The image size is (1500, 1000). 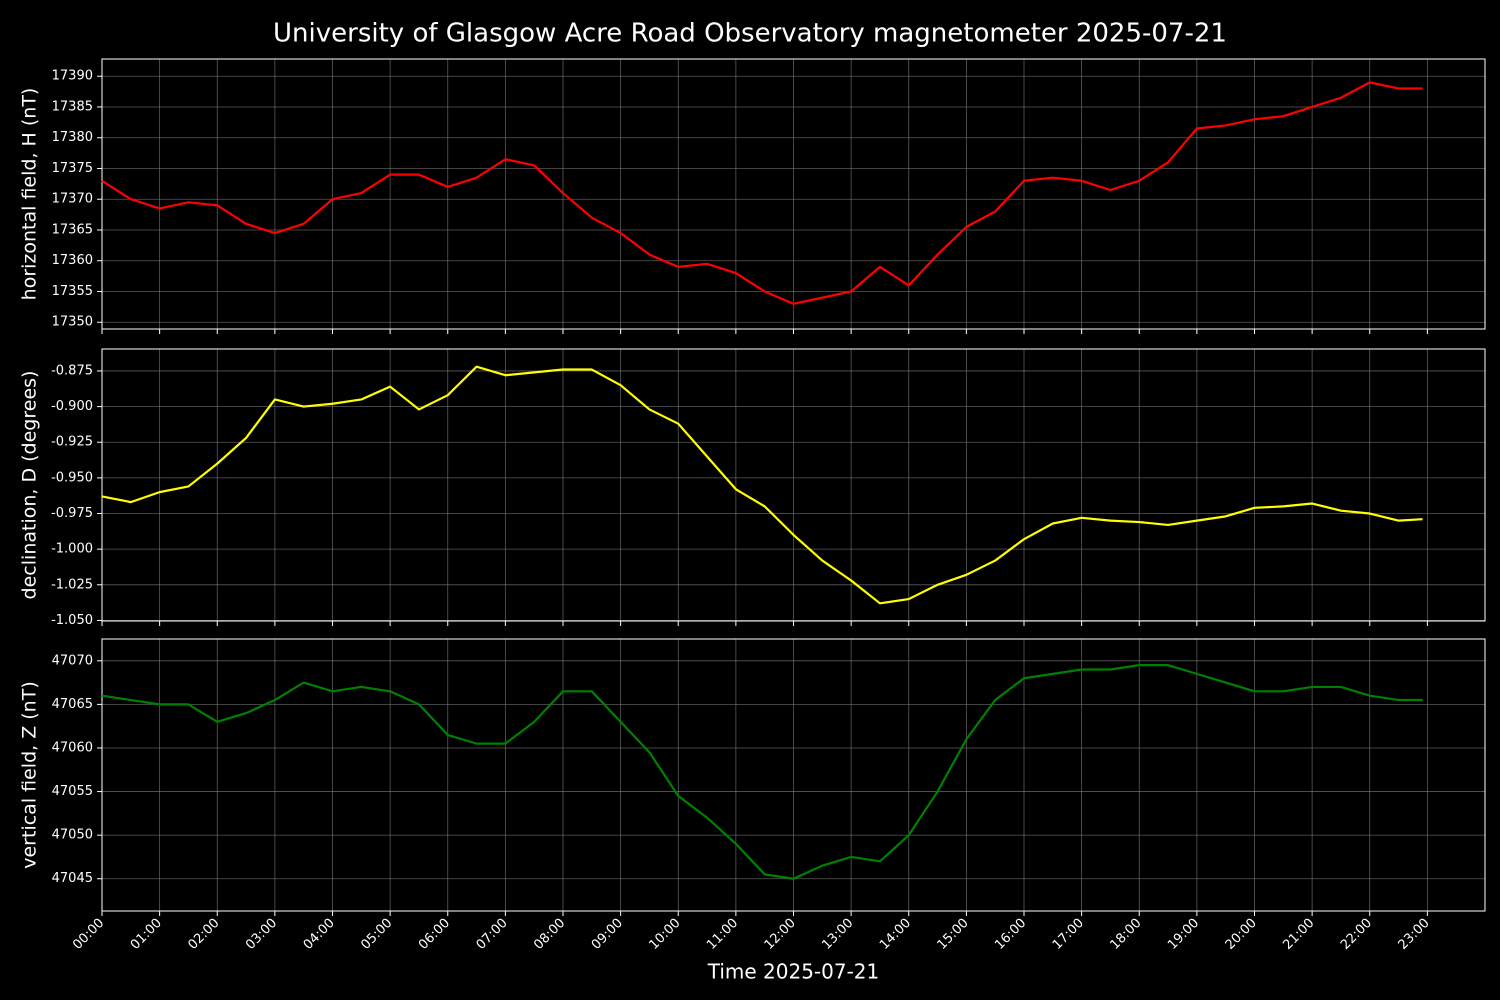 What do you see at coordinates (72, 199) in the screenshot?
I see `y-tick-label: 17370` at bounding box center [72, 199].